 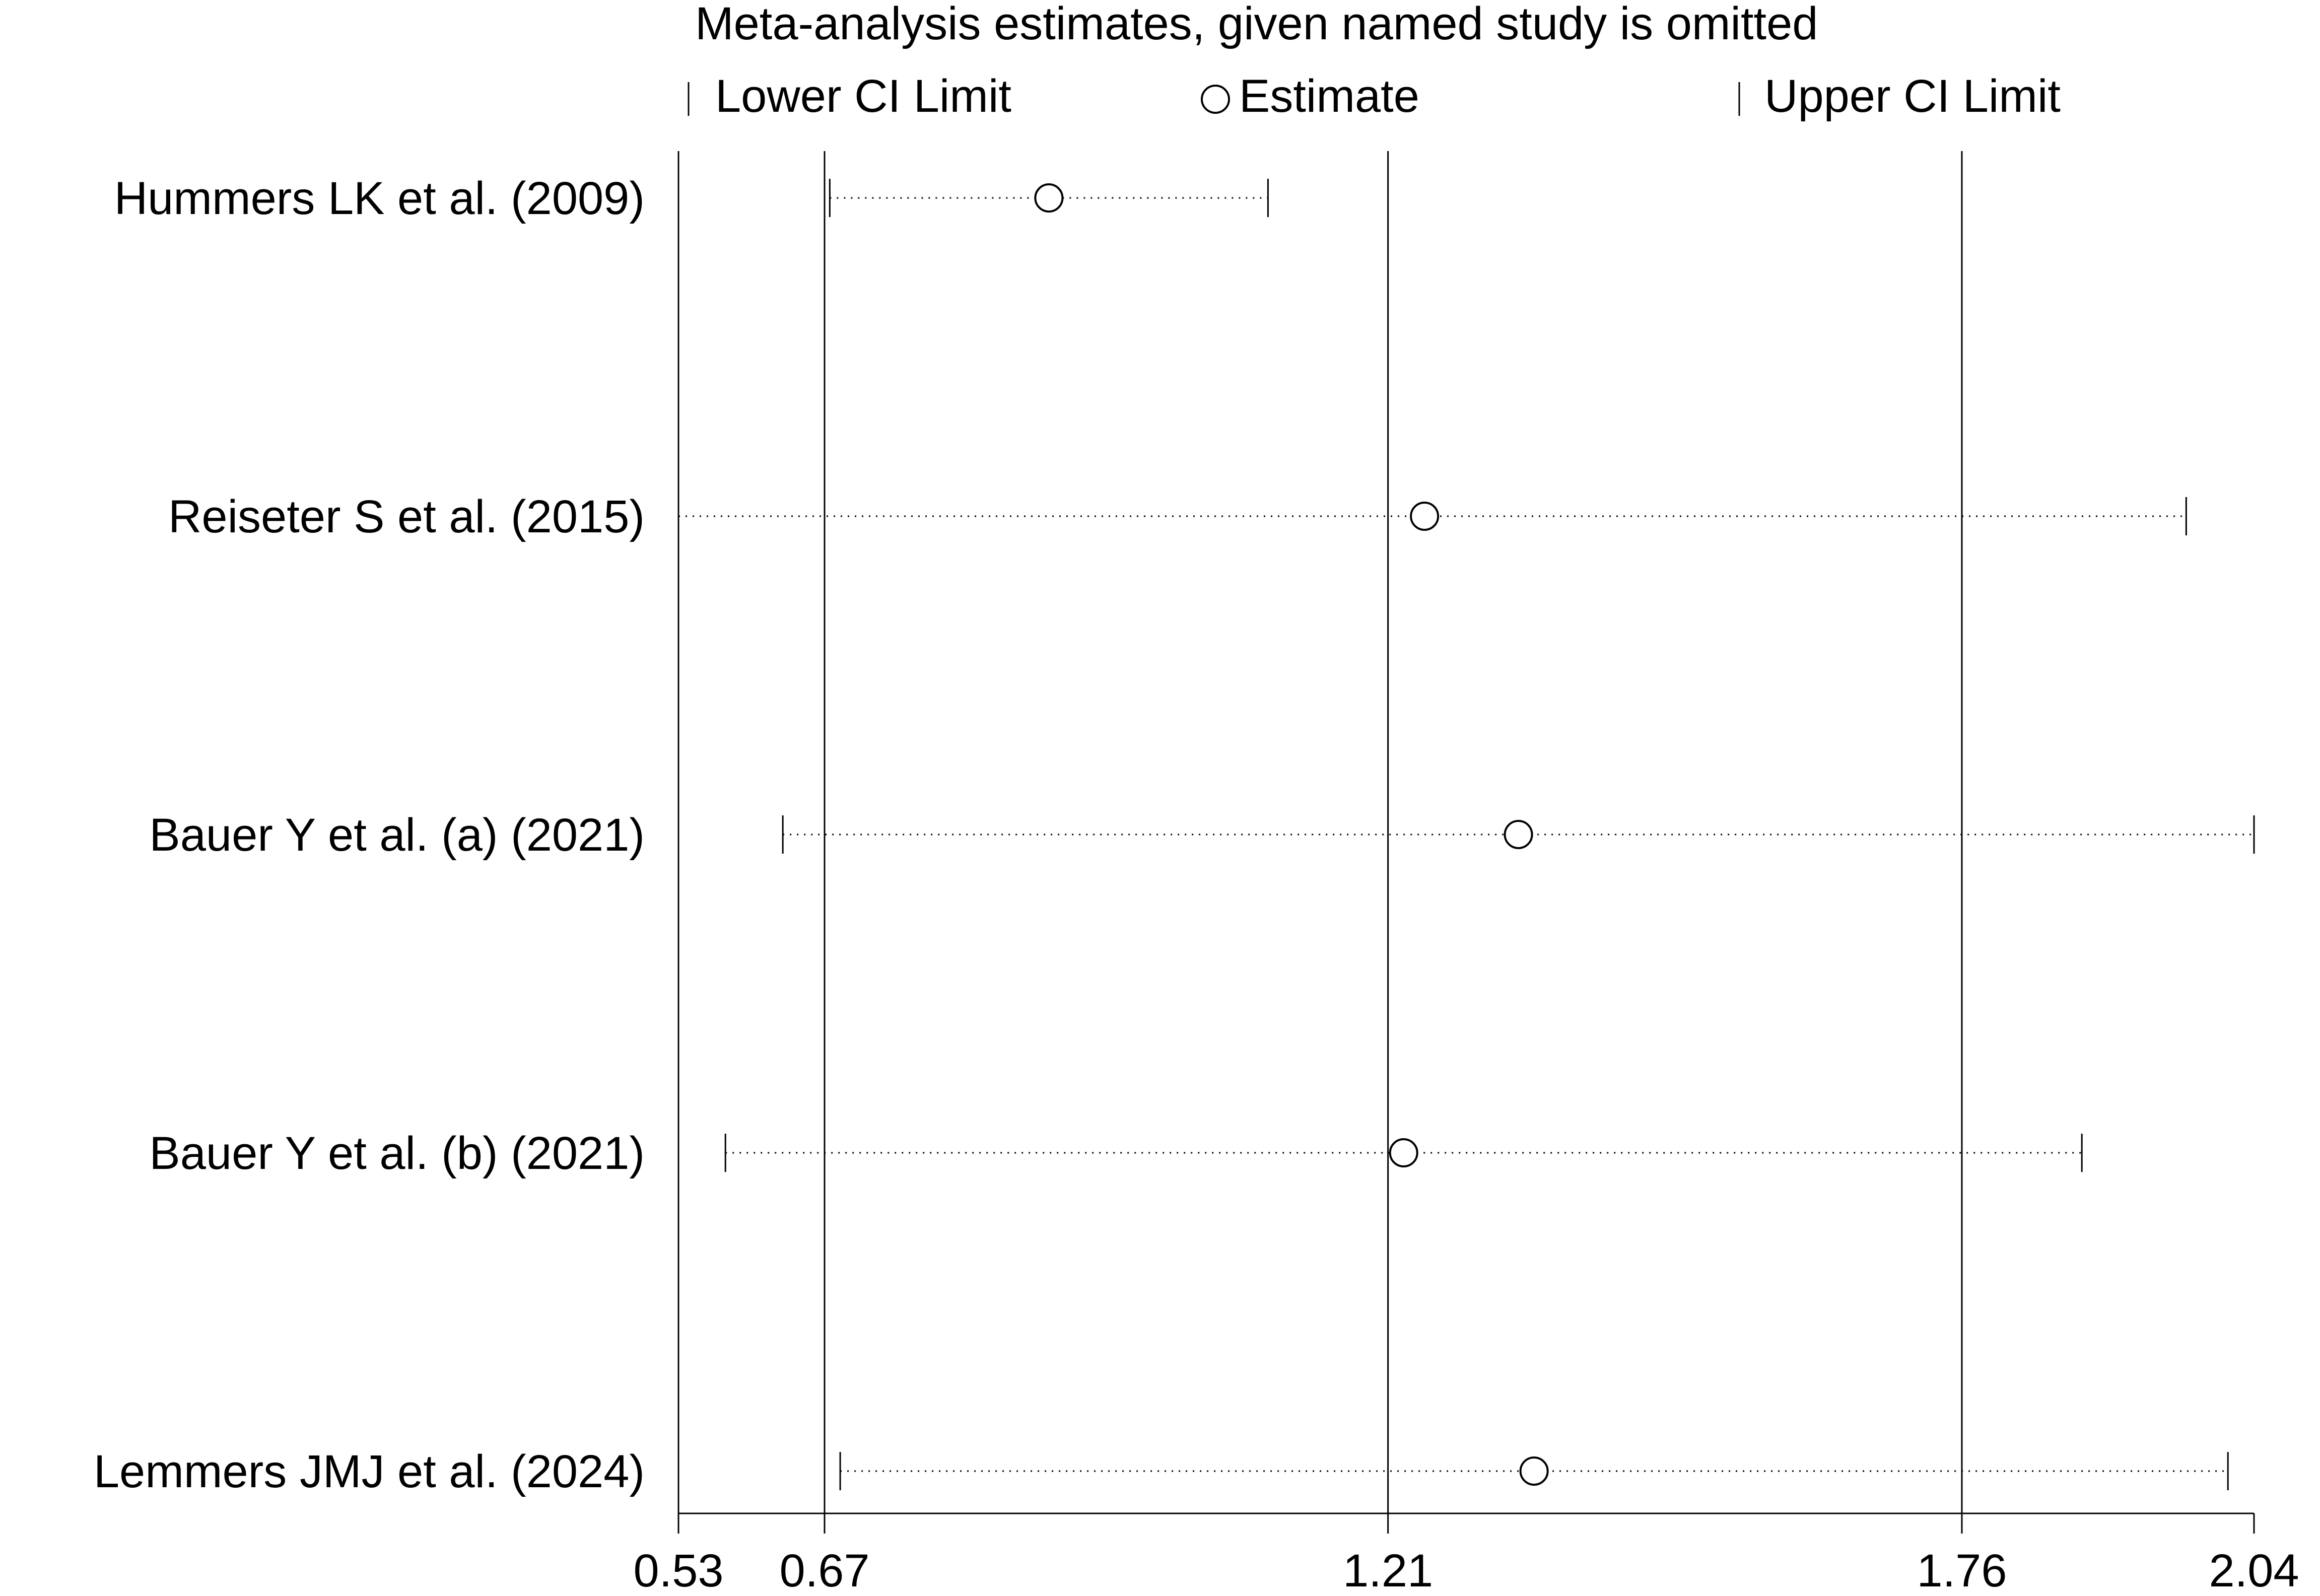 What do you see at coordinates (1202, 835) in the screenshot?
I see `study-row: Bauer Y et al. (a) (2021)` at bounding box center [1202, 835].